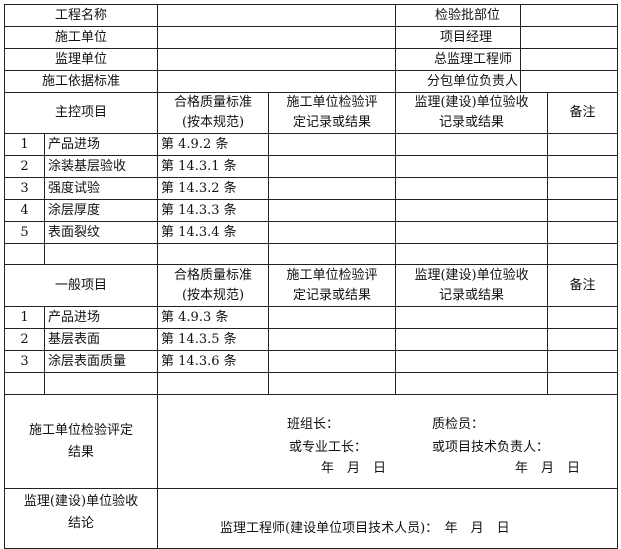 The width and height of the screenshot is (621, 549). What do you see at coordinates (277, 37) in the screenshot?
I see `field-contractor` at bounding box center [277, 37].